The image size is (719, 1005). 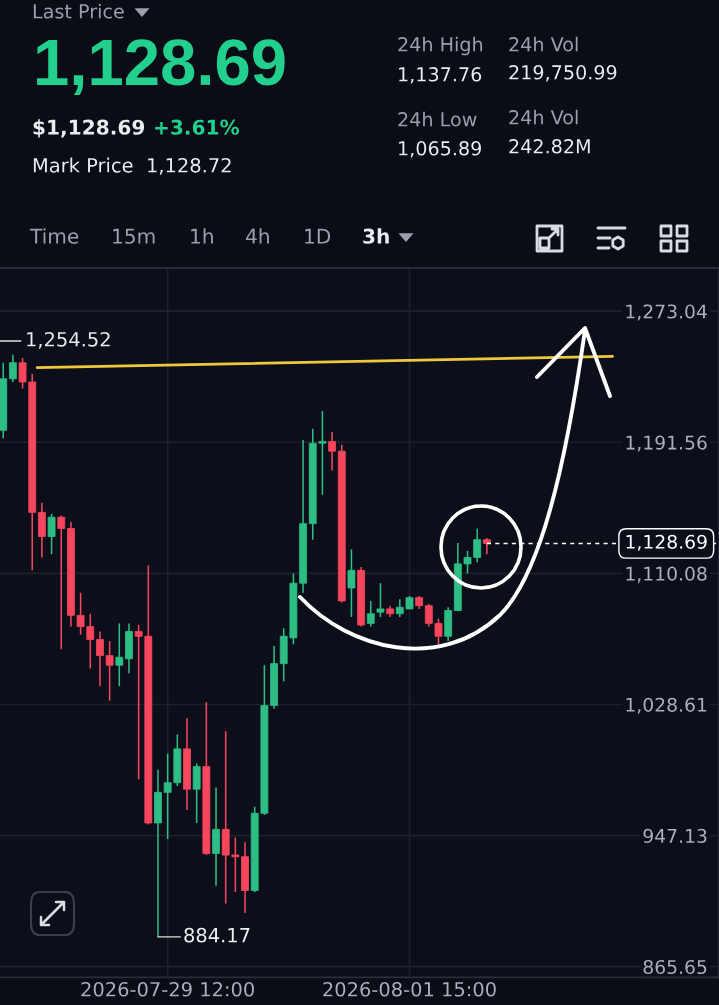 What do you see at coordinates (134, 236) in the screenshot?
I see `text: 15m` at bounding box center [134, 236].